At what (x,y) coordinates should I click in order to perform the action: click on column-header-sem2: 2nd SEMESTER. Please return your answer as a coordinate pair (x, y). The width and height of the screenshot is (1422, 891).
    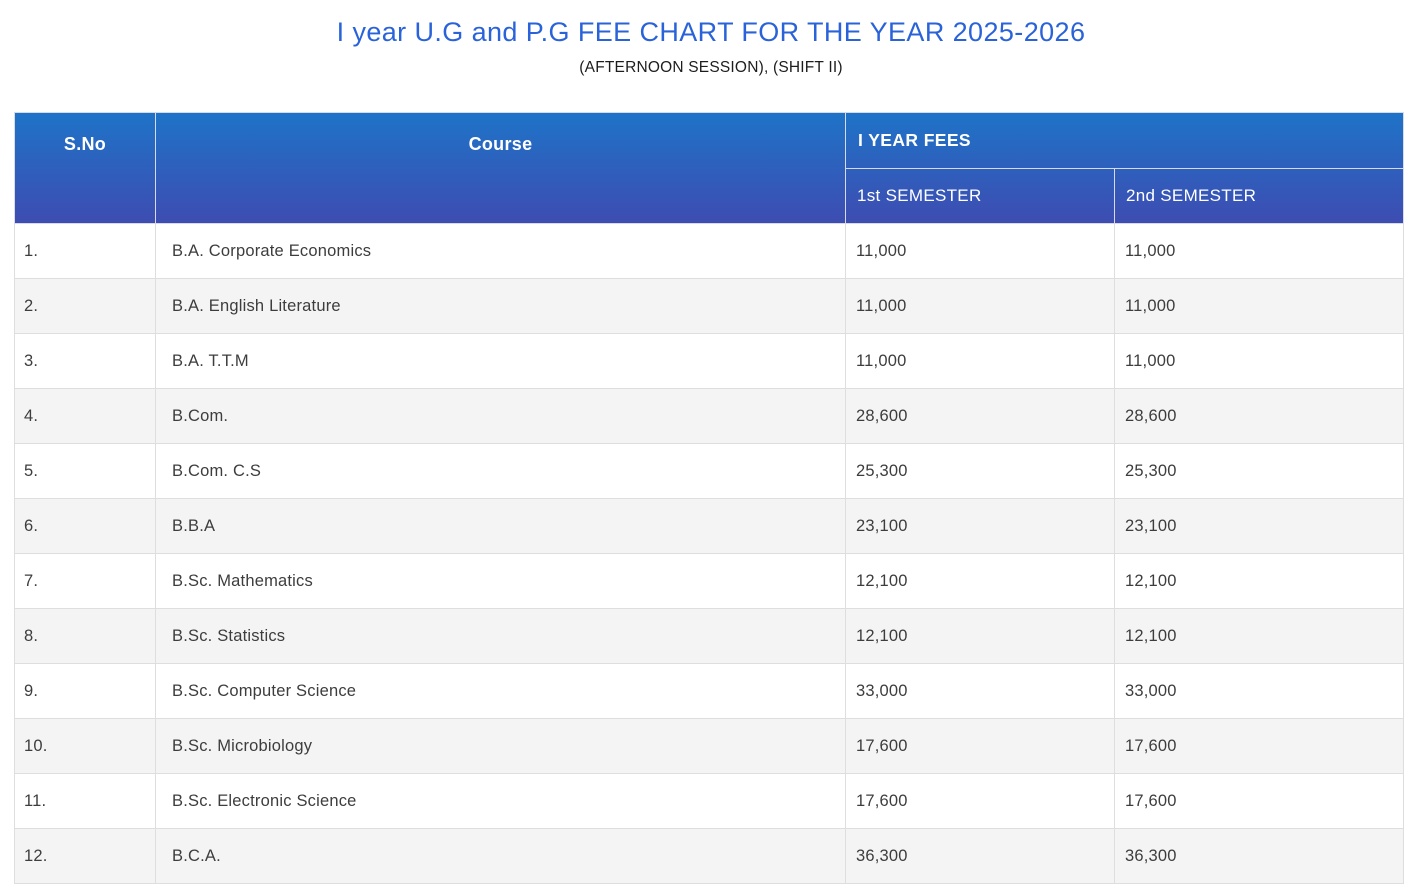
    Looking at the image, I should click on (1259, 196).